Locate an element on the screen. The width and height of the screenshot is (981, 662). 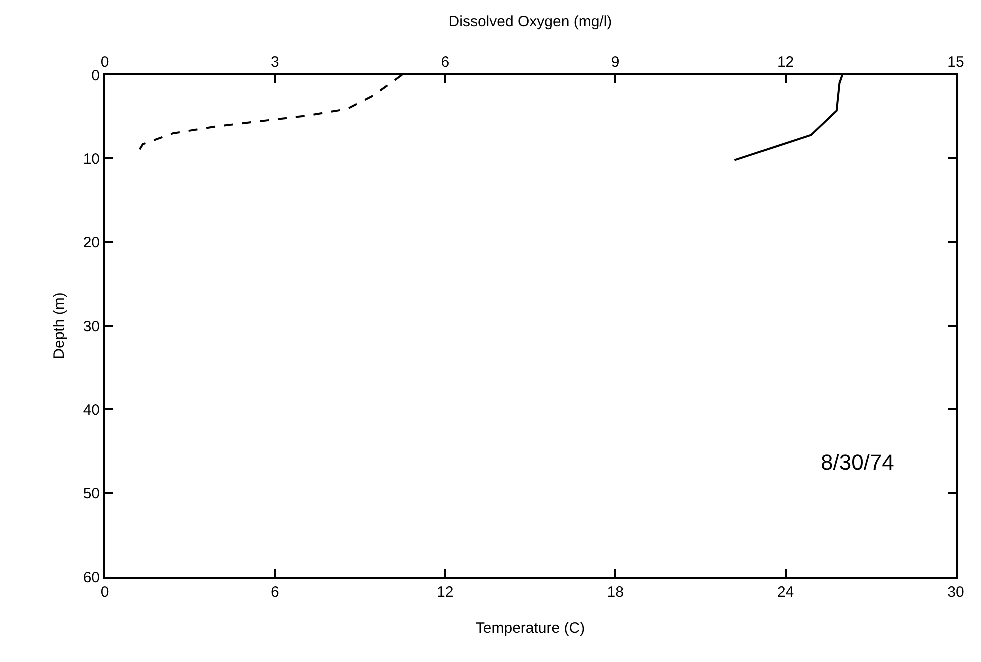
annotation: 8/30/74 is located at coordinates (857, 462).